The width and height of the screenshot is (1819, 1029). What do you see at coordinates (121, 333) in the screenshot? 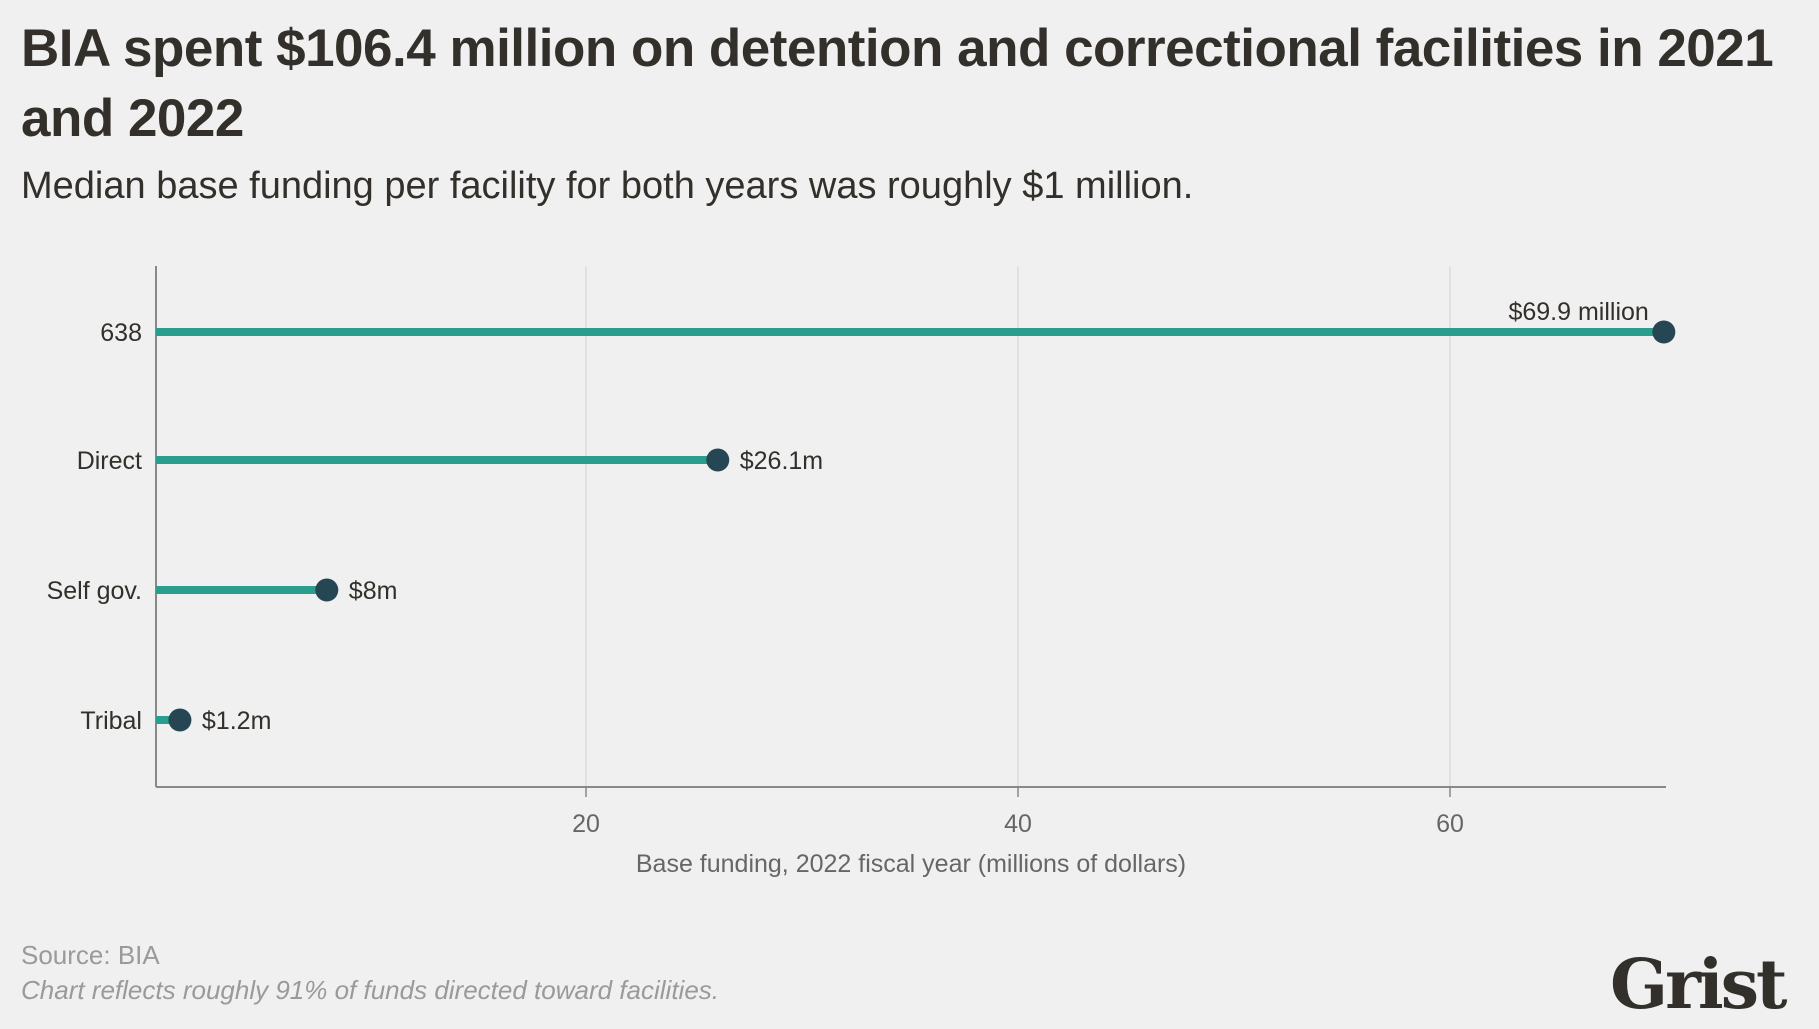
I see `category-label: 638` at bounding box center [121, 333].